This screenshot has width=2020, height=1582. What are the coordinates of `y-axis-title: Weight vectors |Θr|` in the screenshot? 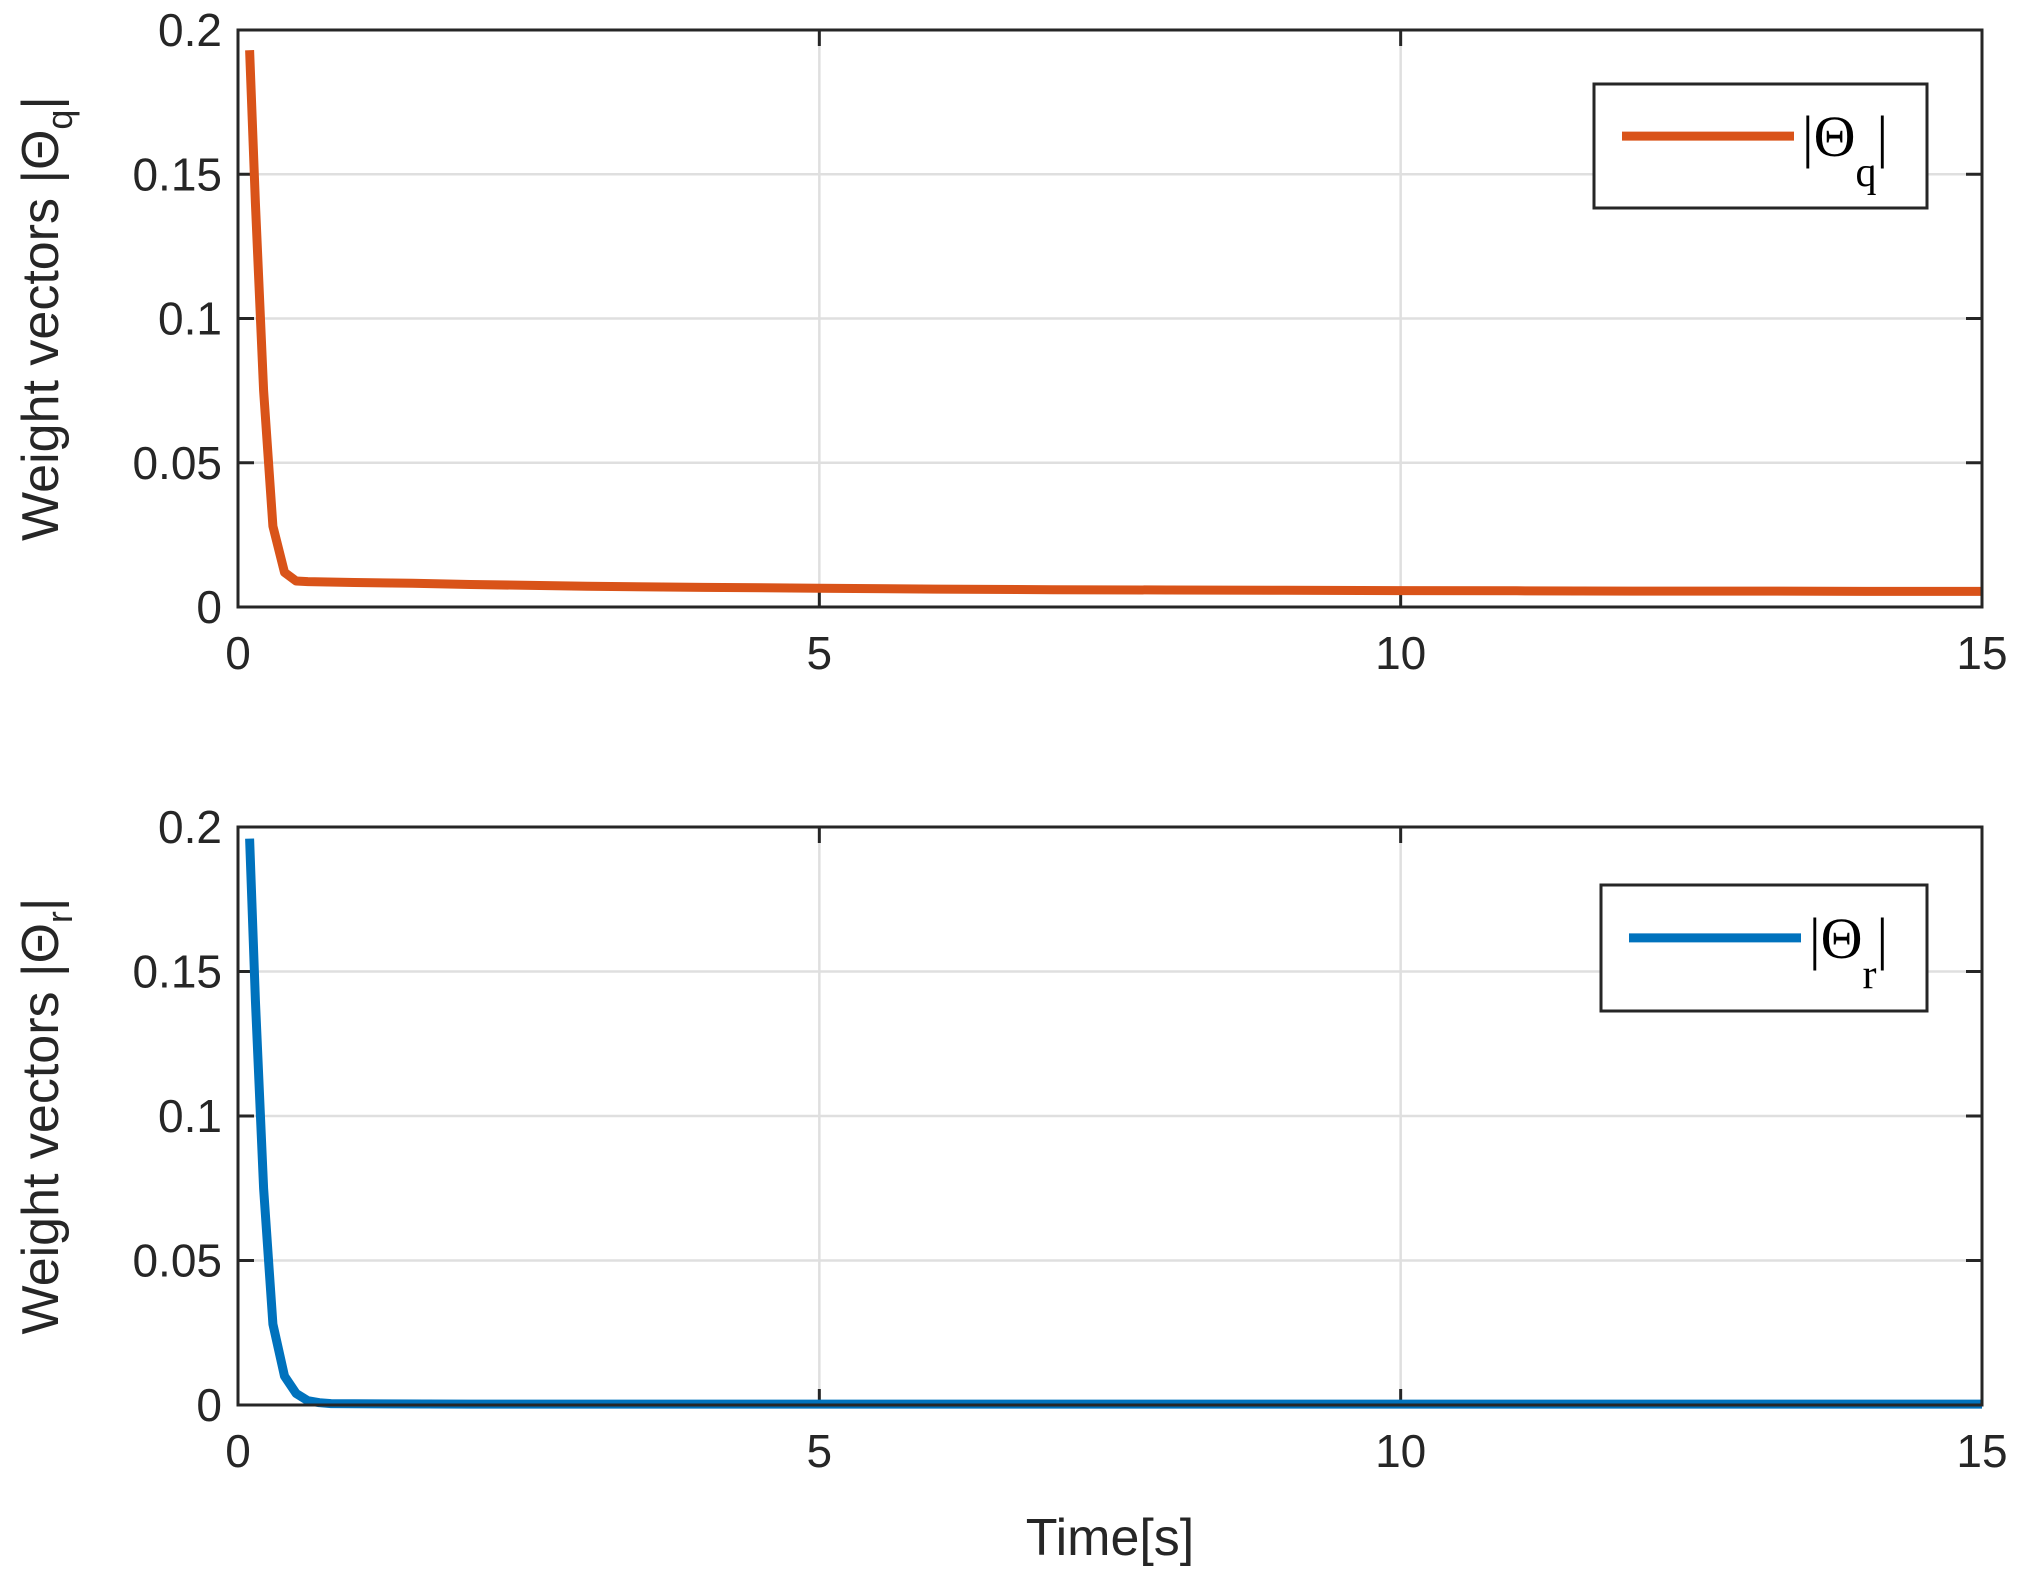 It's located at (46, 1116).